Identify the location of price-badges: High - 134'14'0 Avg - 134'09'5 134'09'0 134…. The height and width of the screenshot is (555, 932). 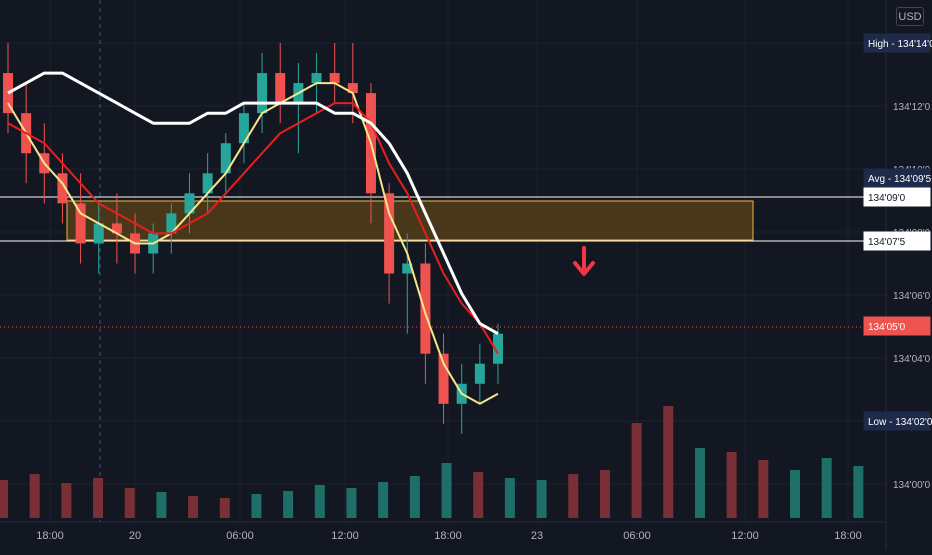
(897, 232).